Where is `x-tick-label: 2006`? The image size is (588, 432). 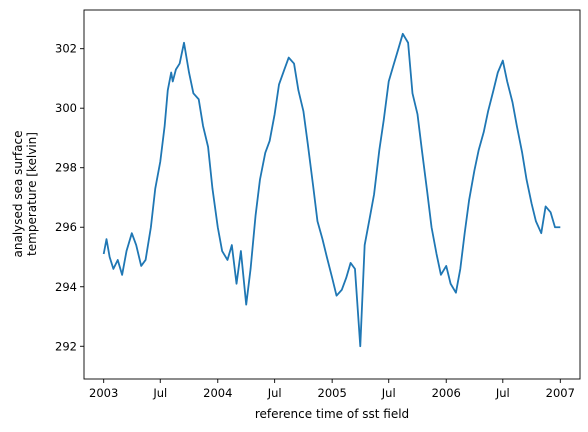
x-tick-label: 2006 is located at coordinates (446, 393).